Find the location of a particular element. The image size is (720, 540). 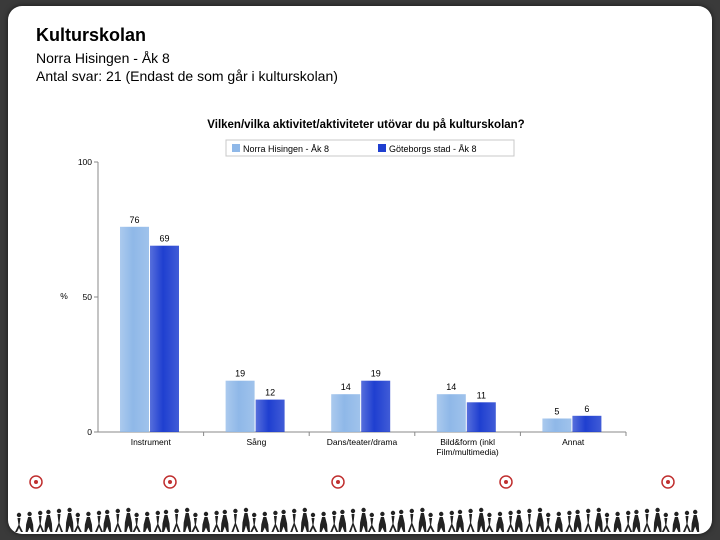

y-tick-label: 50 is located at coordinates (88, 297).